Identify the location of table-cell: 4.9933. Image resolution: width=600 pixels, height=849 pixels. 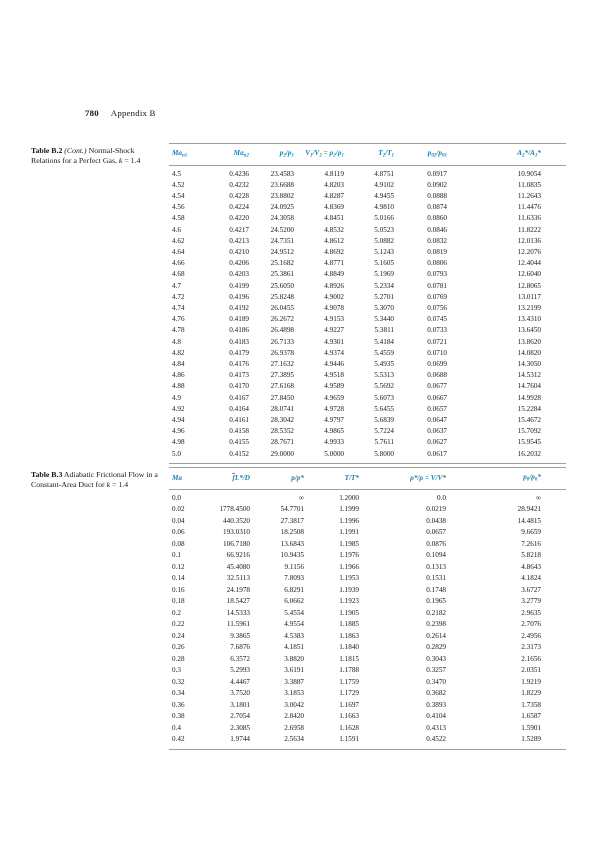
(334, 442).